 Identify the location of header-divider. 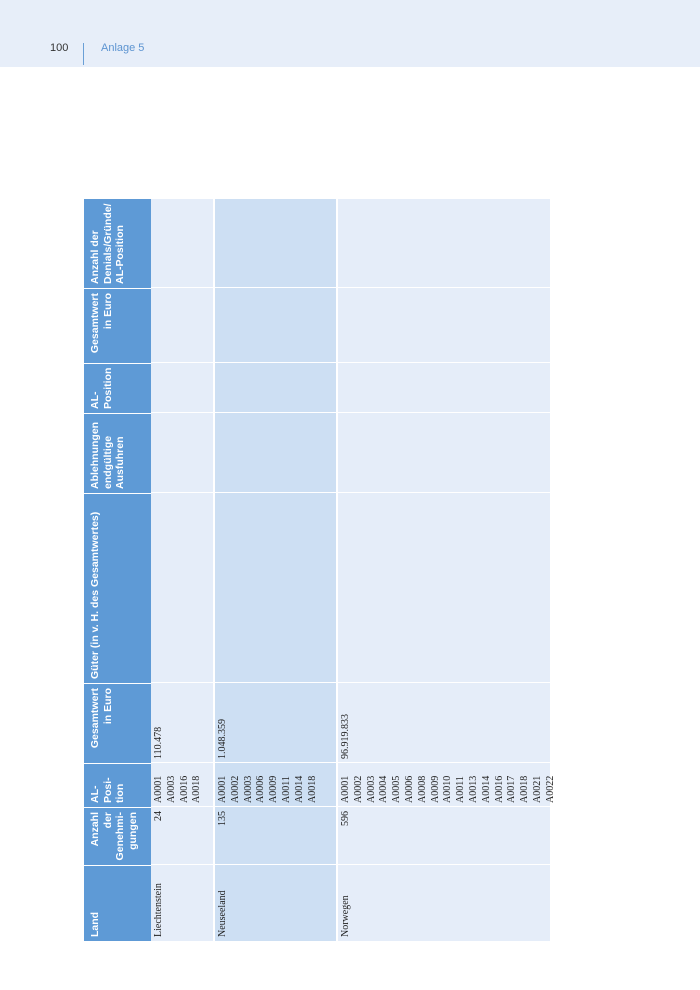
(83, 54).